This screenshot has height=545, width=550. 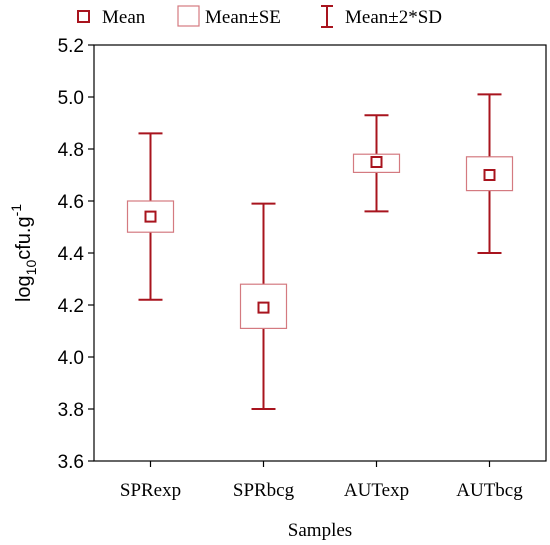 I want to click on legend-mean-label: Mean, so click(x=124, y=17).